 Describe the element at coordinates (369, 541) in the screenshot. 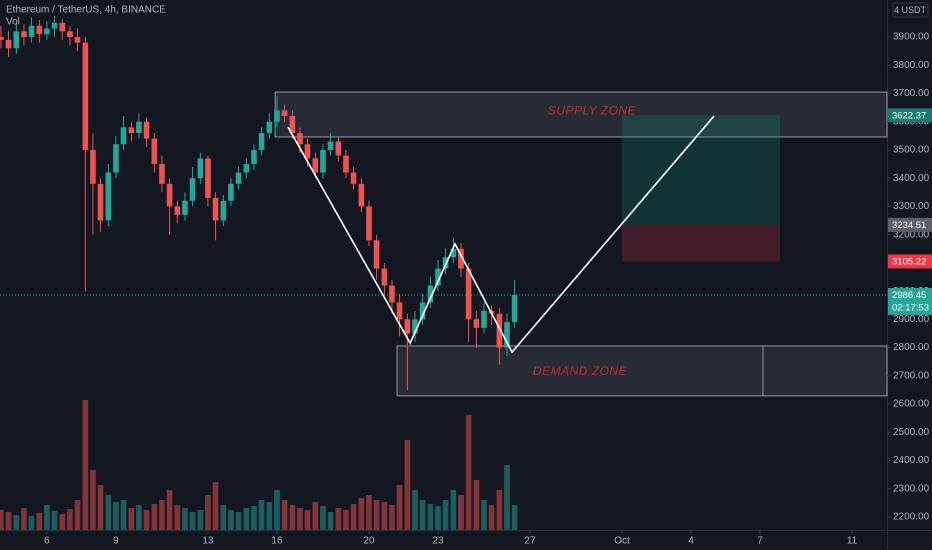

I see `x-tick-label: 20` at that location.